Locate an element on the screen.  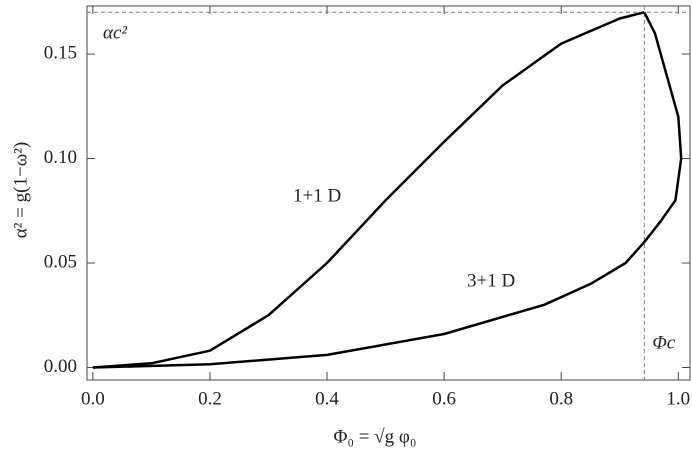
y-tick-label: 0.05 is located at coordinates (60, 261).